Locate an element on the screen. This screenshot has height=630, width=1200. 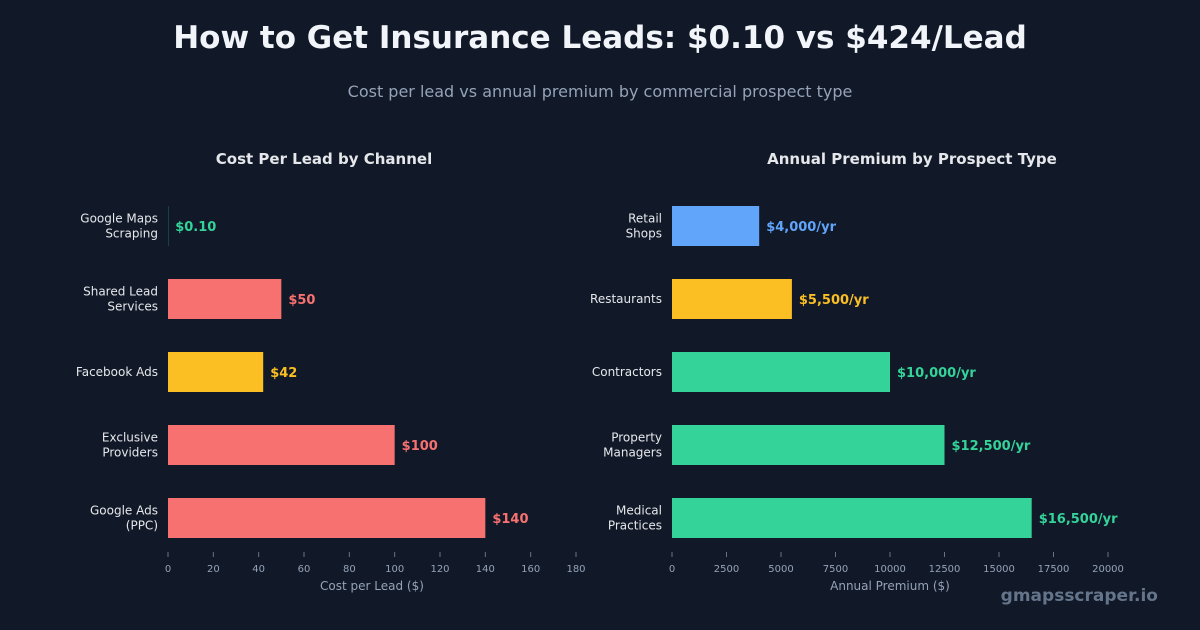
x-tick-label: 60 is located at coordinates (304, 569).